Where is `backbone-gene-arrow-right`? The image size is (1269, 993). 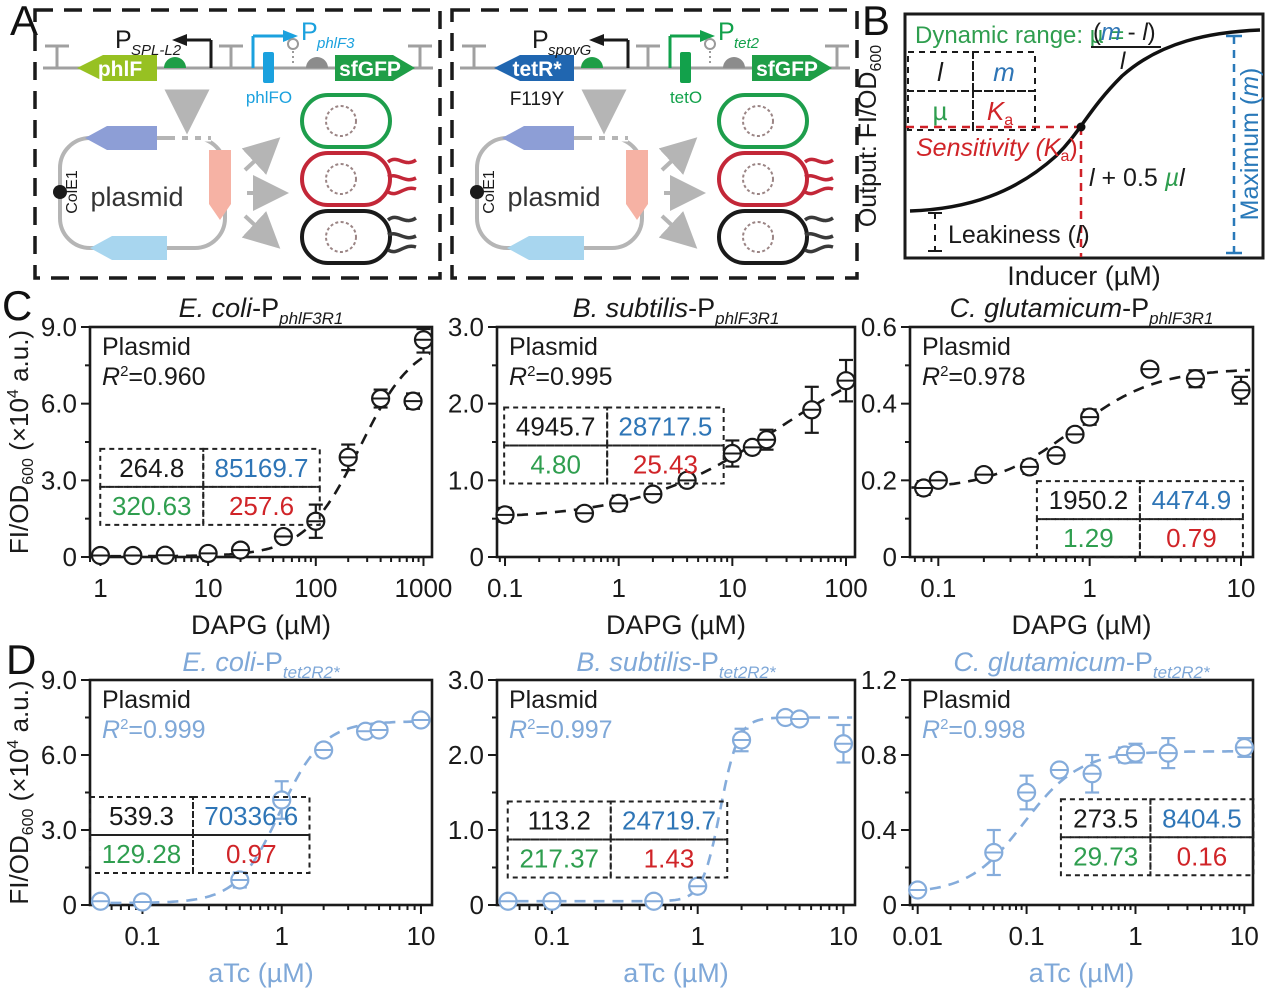
backbone-gene-arrow-right is located at coordinates (220, 185).